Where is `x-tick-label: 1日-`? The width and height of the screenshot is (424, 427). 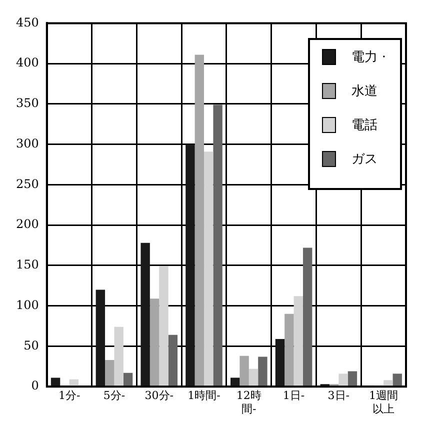
x-tick-label: 1日- is located at coordinates (293, 395).